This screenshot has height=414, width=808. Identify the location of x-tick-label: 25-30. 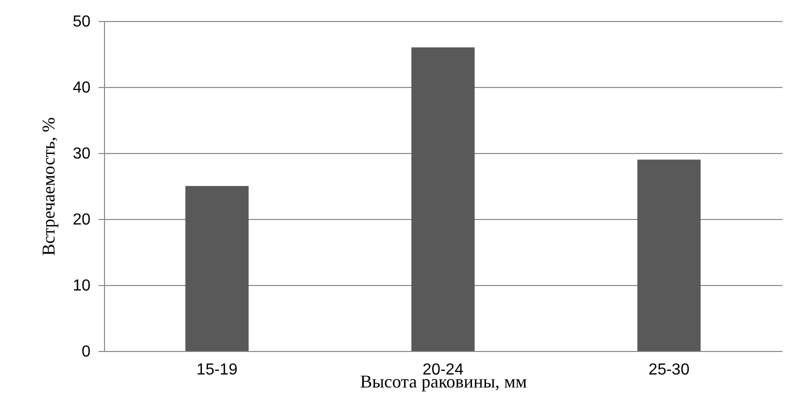
(669, 370).